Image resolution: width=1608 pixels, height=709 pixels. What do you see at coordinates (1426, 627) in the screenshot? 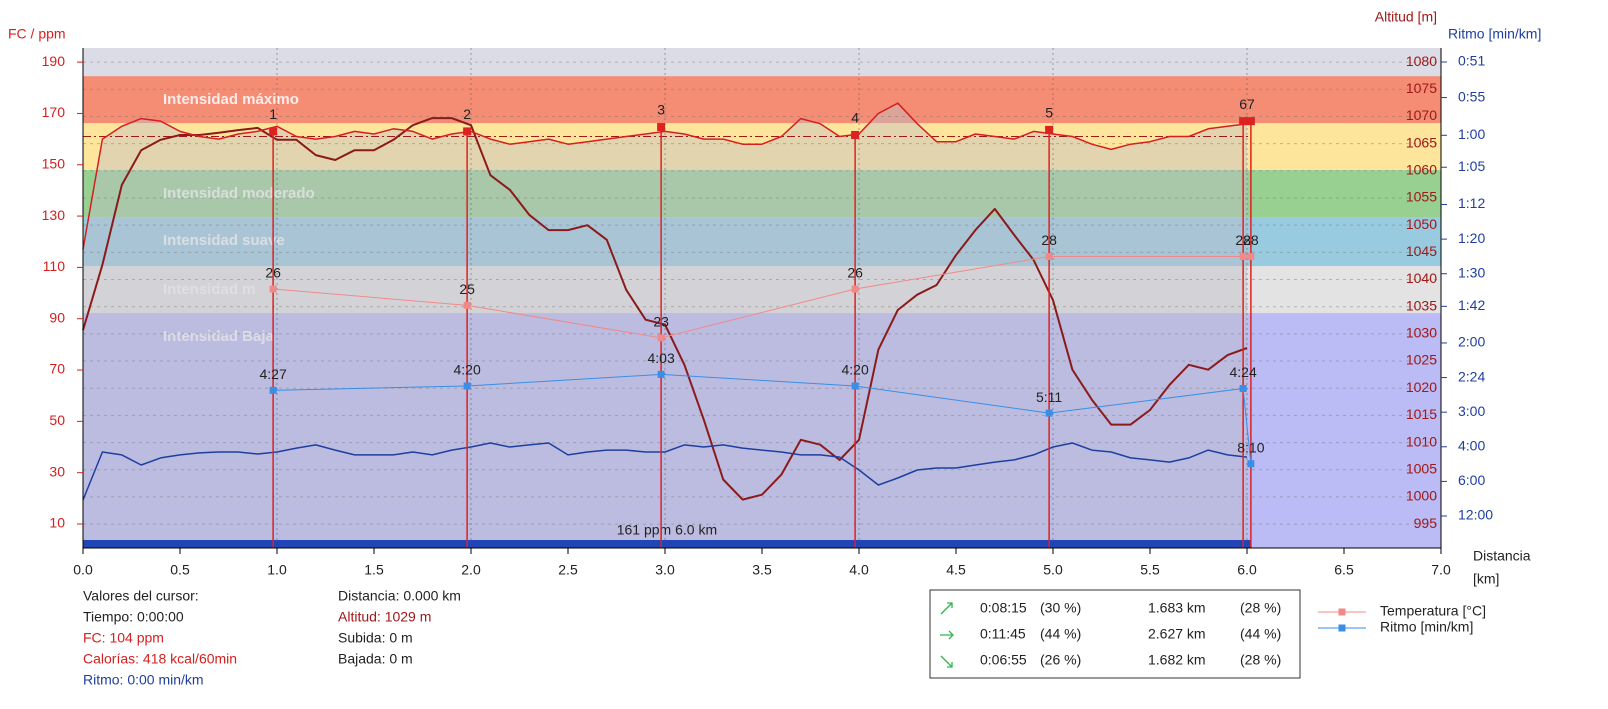
I see `legend-label: Ritmo [min/km]` at bounding box center [1426, 627].